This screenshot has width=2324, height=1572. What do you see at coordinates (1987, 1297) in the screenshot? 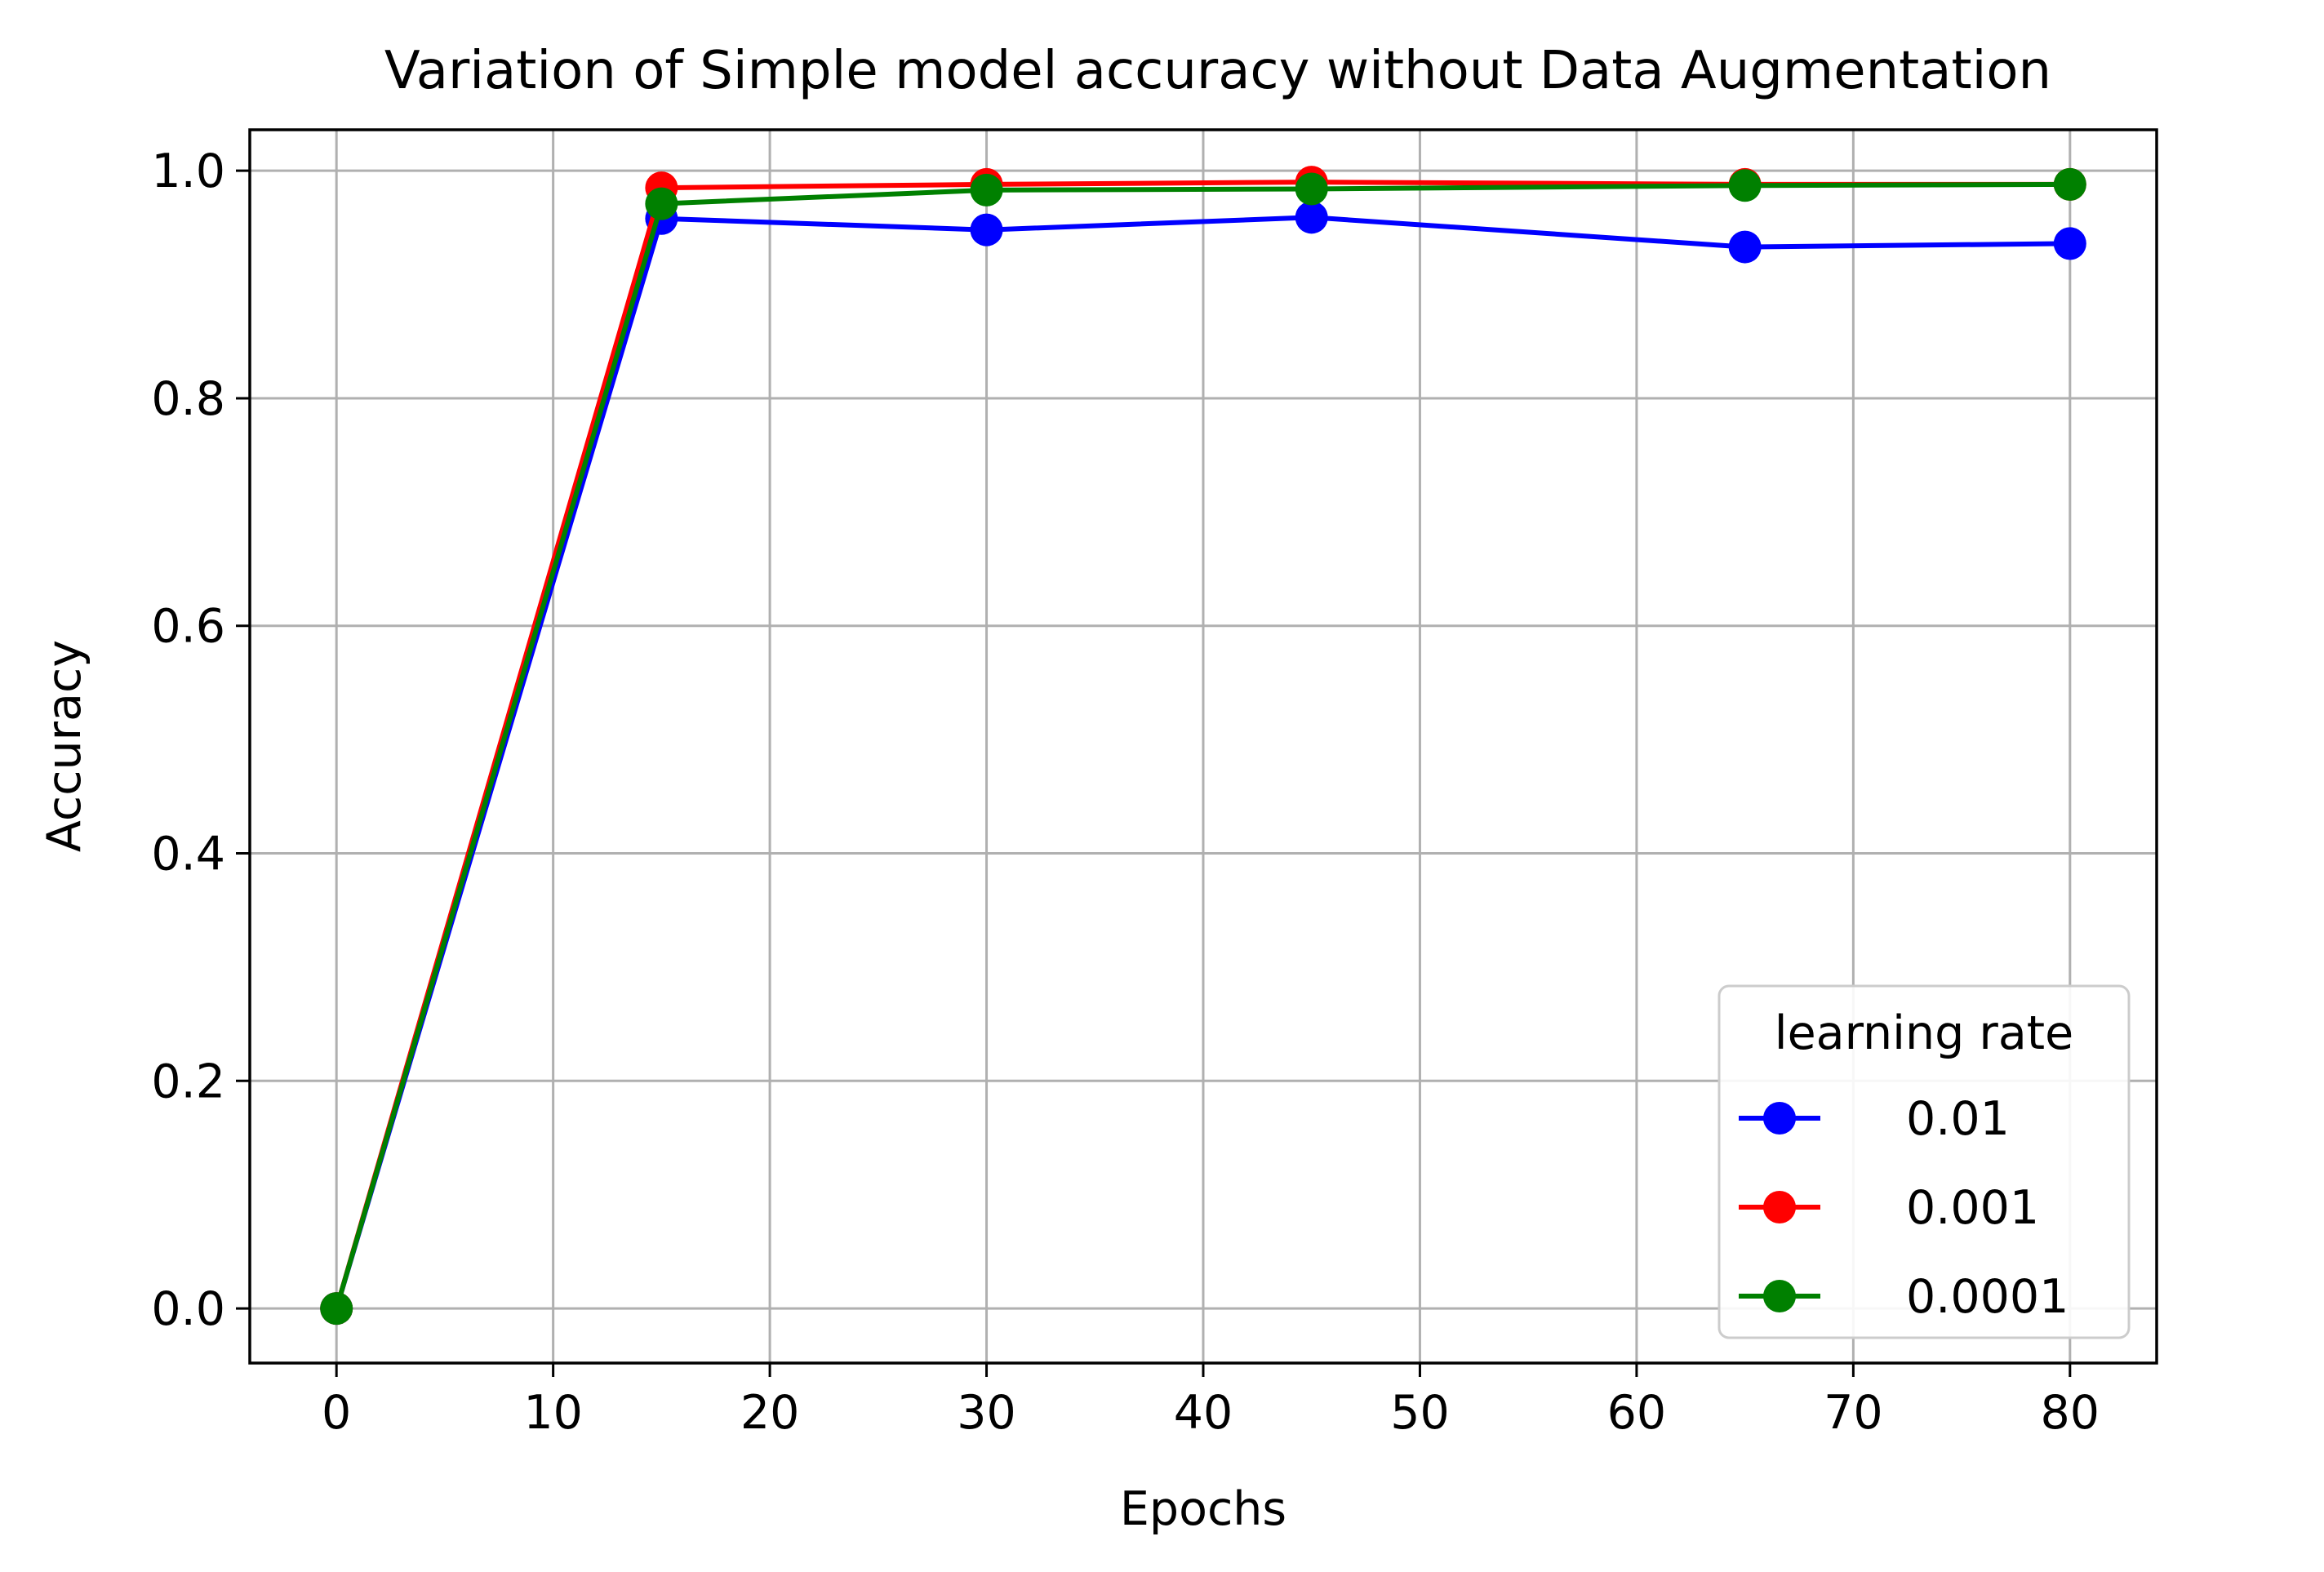
I see `legend-label: 0.0001` at bounding box center [1987, 1297].